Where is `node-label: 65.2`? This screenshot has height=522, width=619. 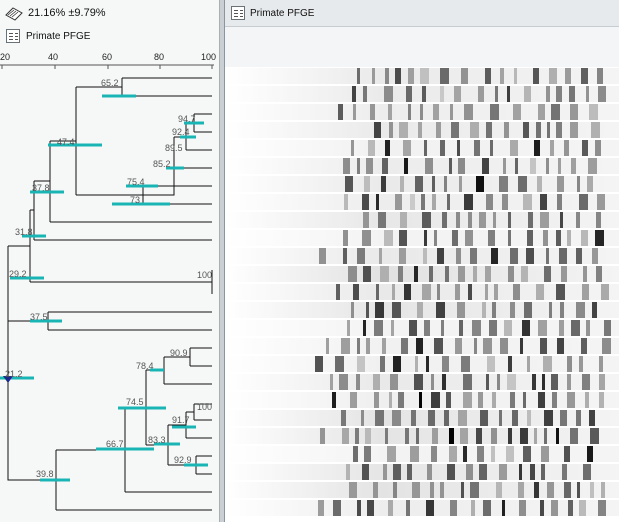
node-label: 65.2 is located at coordinates (110, 83).